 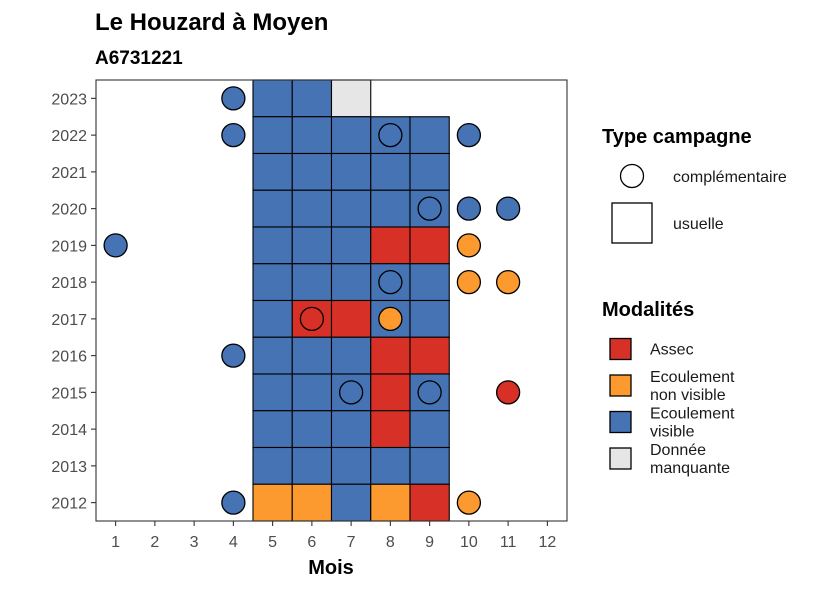 What do you see at coordinates (692, 377) in the screenshot?
I see `legend-label-ecoulement_non_visible: Ecoulement` at bounding box center [692, 377].